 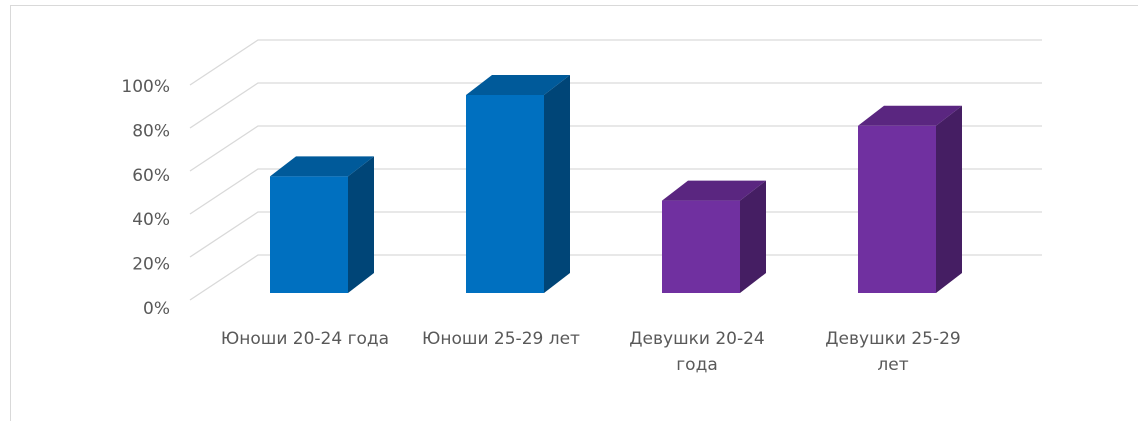 What do you see at coordinates (145, 87) in the screenshot?
I see `y-tick-label: 100%` at bounding box center [145, 87].